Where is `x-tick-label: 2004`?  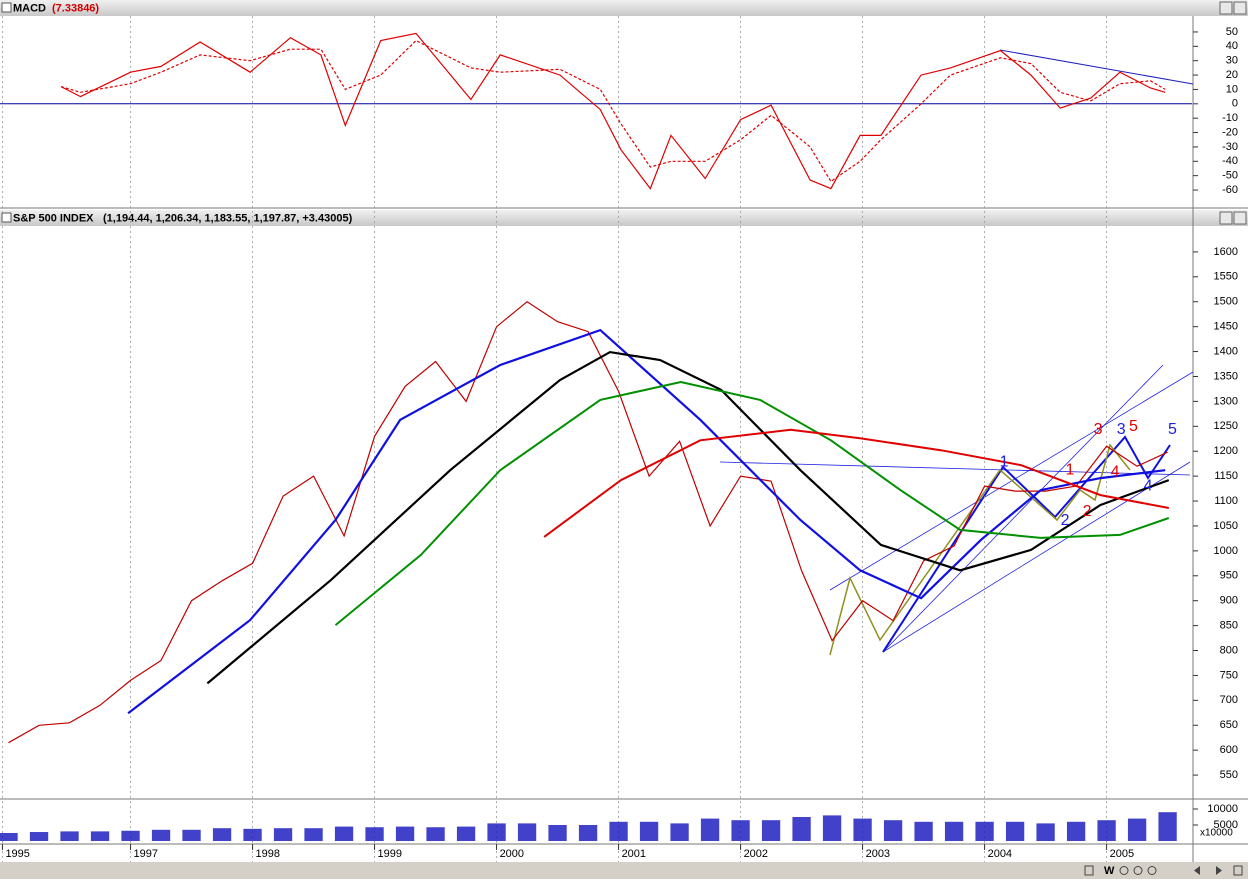 x-tick-label: 2004 is located at coordinates (1000, 854).